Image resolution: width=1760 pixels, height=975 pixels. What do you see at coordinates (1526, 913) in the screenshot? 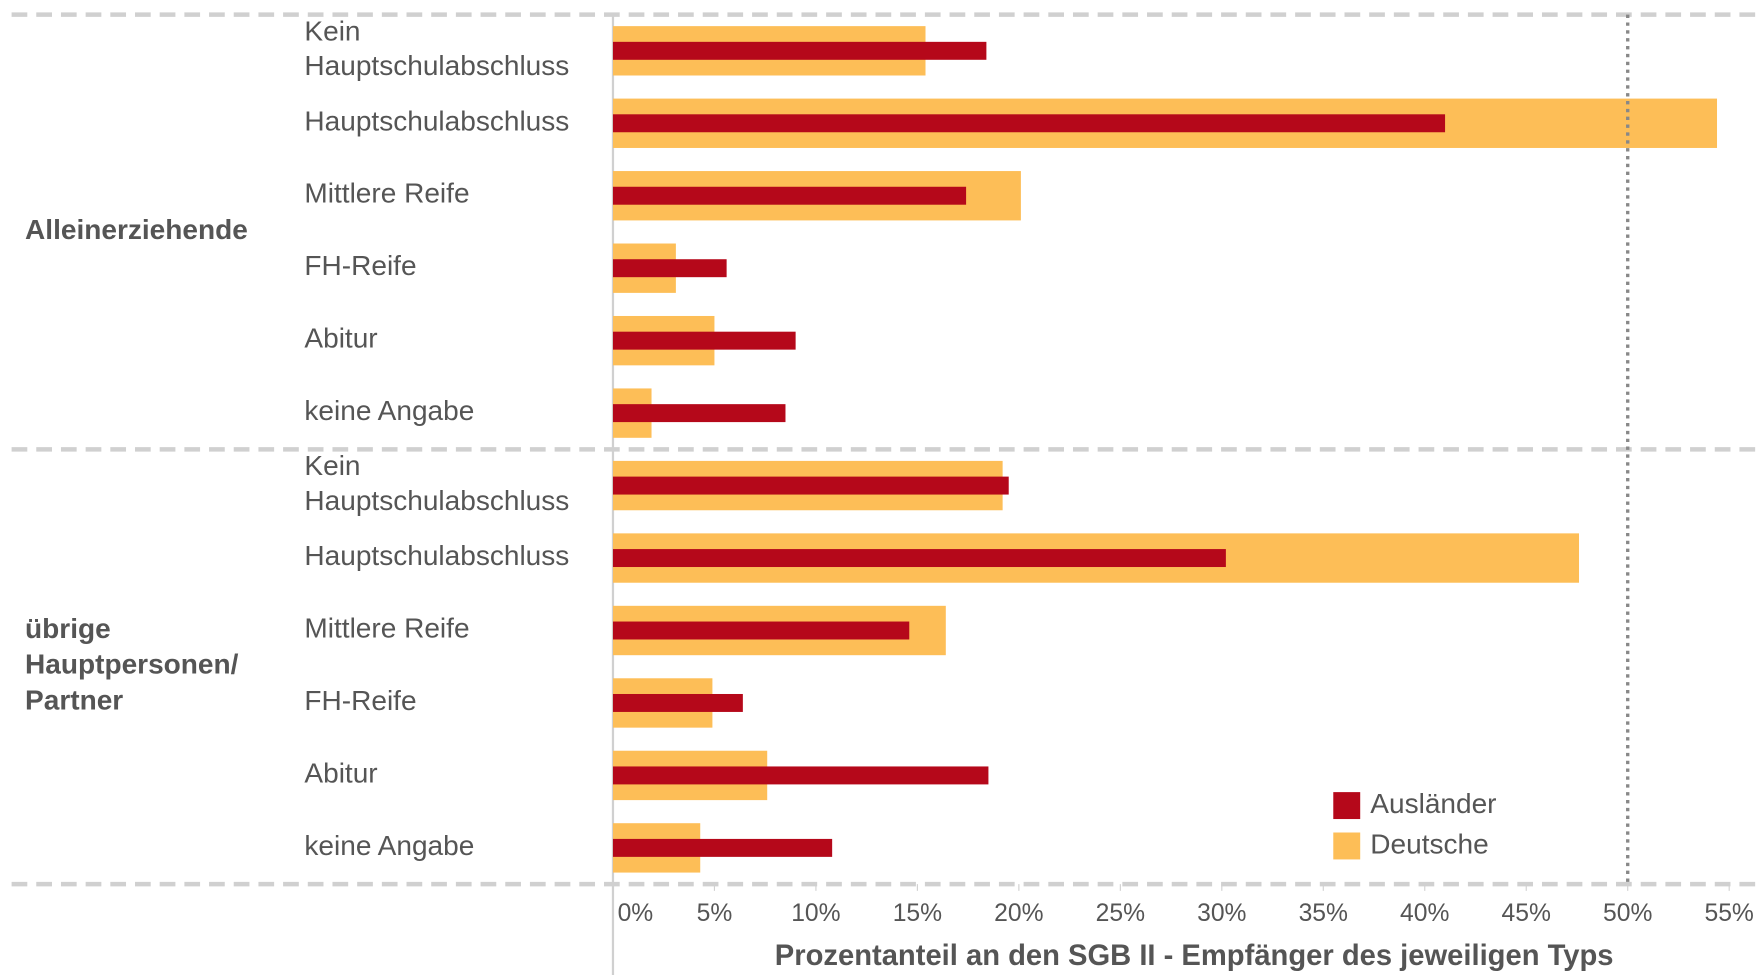
I see `x-tick-label: 45%` at bounding box center [1526, 913].